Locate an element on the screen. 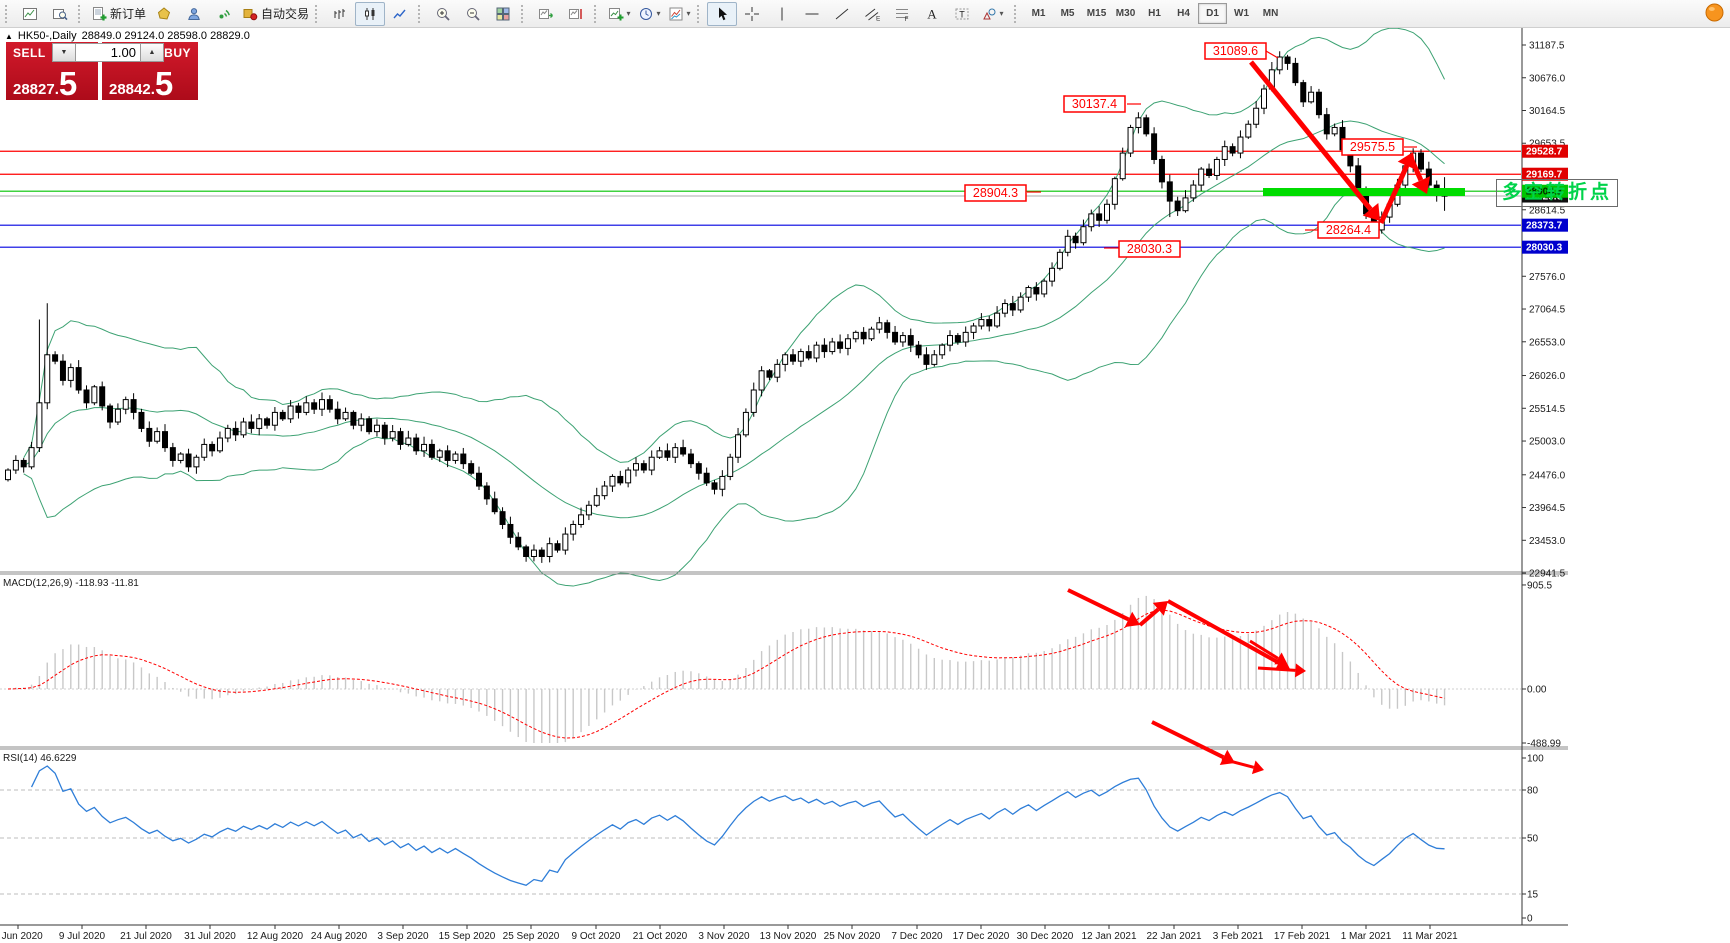 This screenshot has height=943, width=1730. chart-shift-icon is located at coordinates (575, 13).